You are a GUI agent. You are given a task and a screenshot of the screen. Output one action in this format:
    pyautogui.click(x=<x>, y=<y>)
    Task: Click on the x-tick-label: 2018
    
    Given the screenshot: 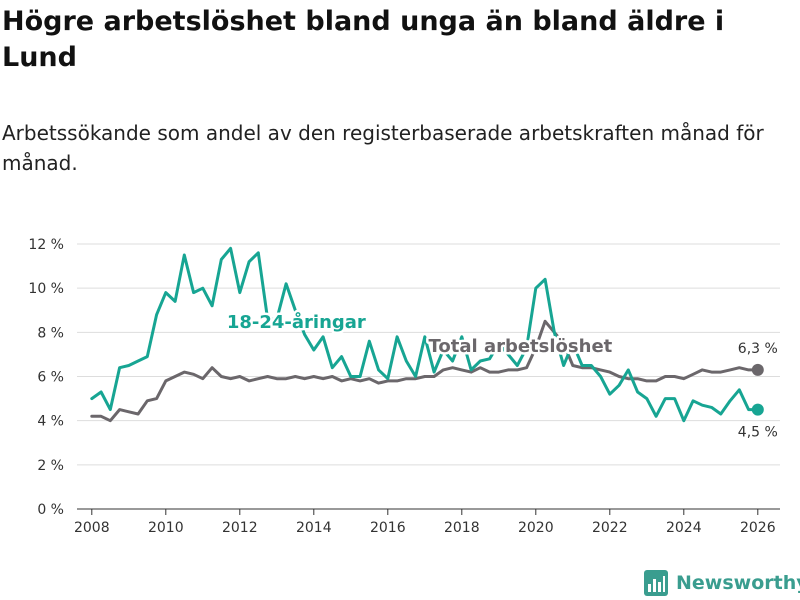 What is the action you would take?
    pyautogui.click(x=462, y=528)
    